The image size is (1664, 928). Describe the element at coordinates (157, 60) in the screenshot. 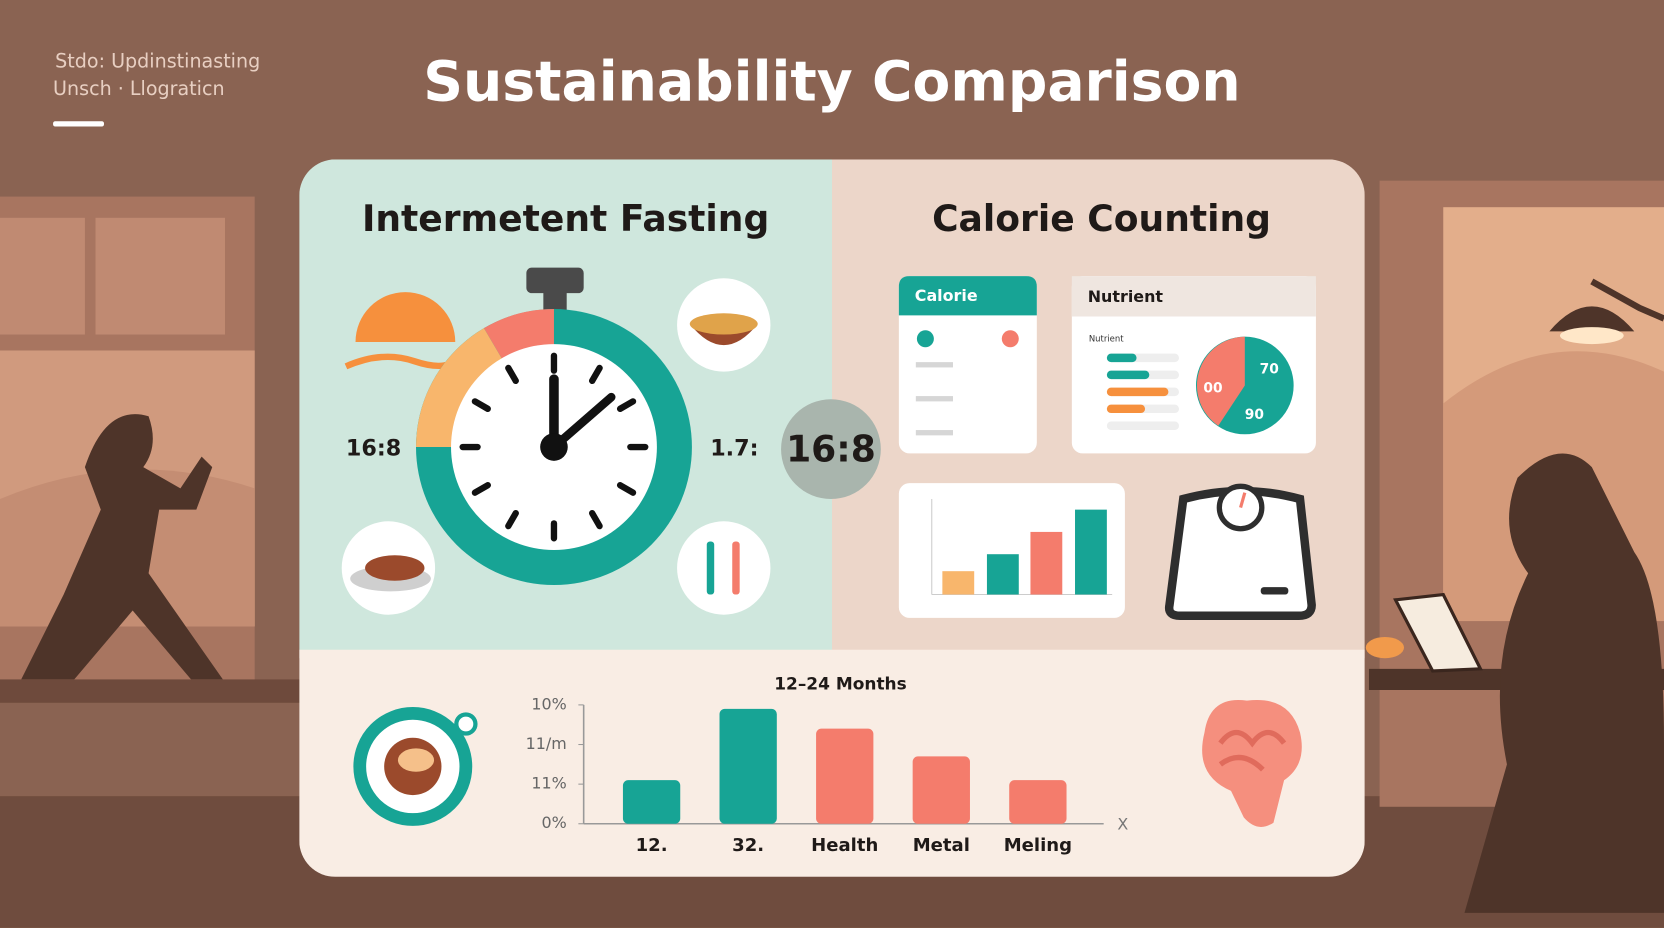

I see `header-subtitle: Stdo: Updinstinasting` at that location.